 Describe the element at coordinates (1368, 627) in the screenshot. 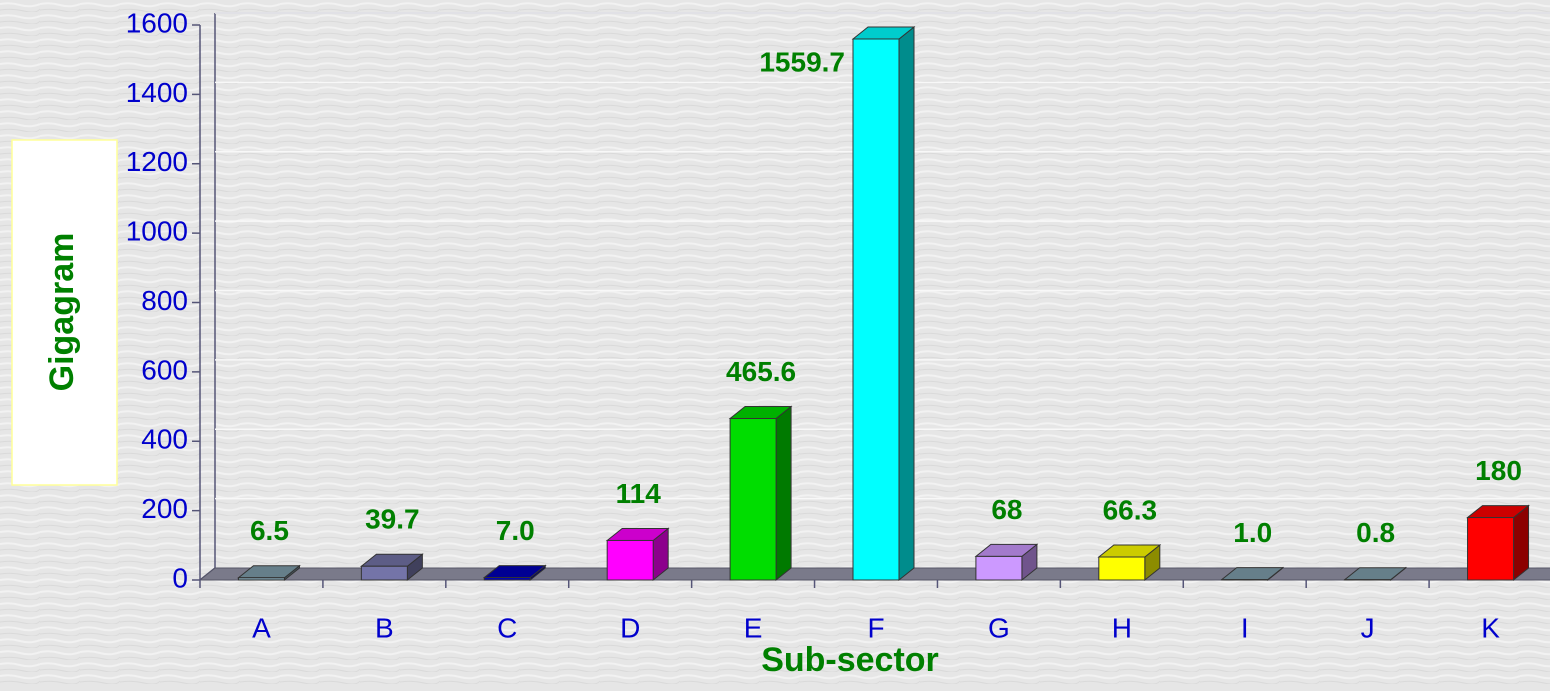

I see `x-tick-label: J` at that location.